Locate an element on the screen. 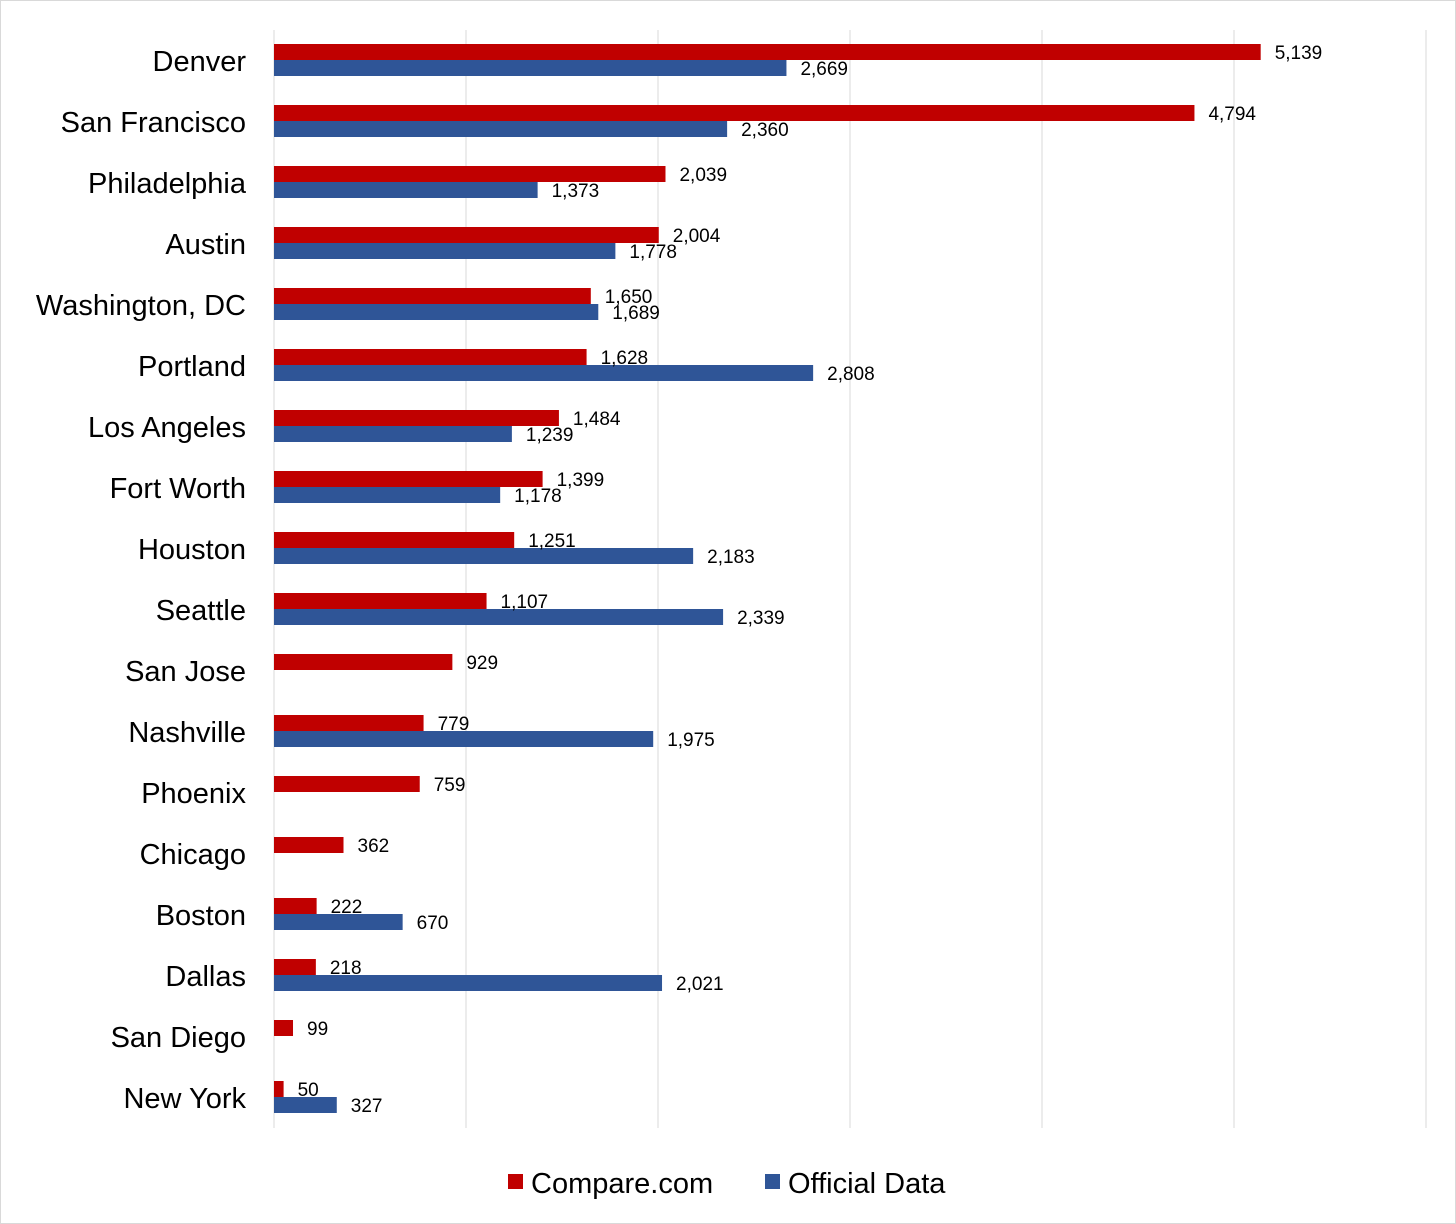 This screenshot has height=1224, width=1456. bar-compare-com-austin is located at coordinates (466, 235).